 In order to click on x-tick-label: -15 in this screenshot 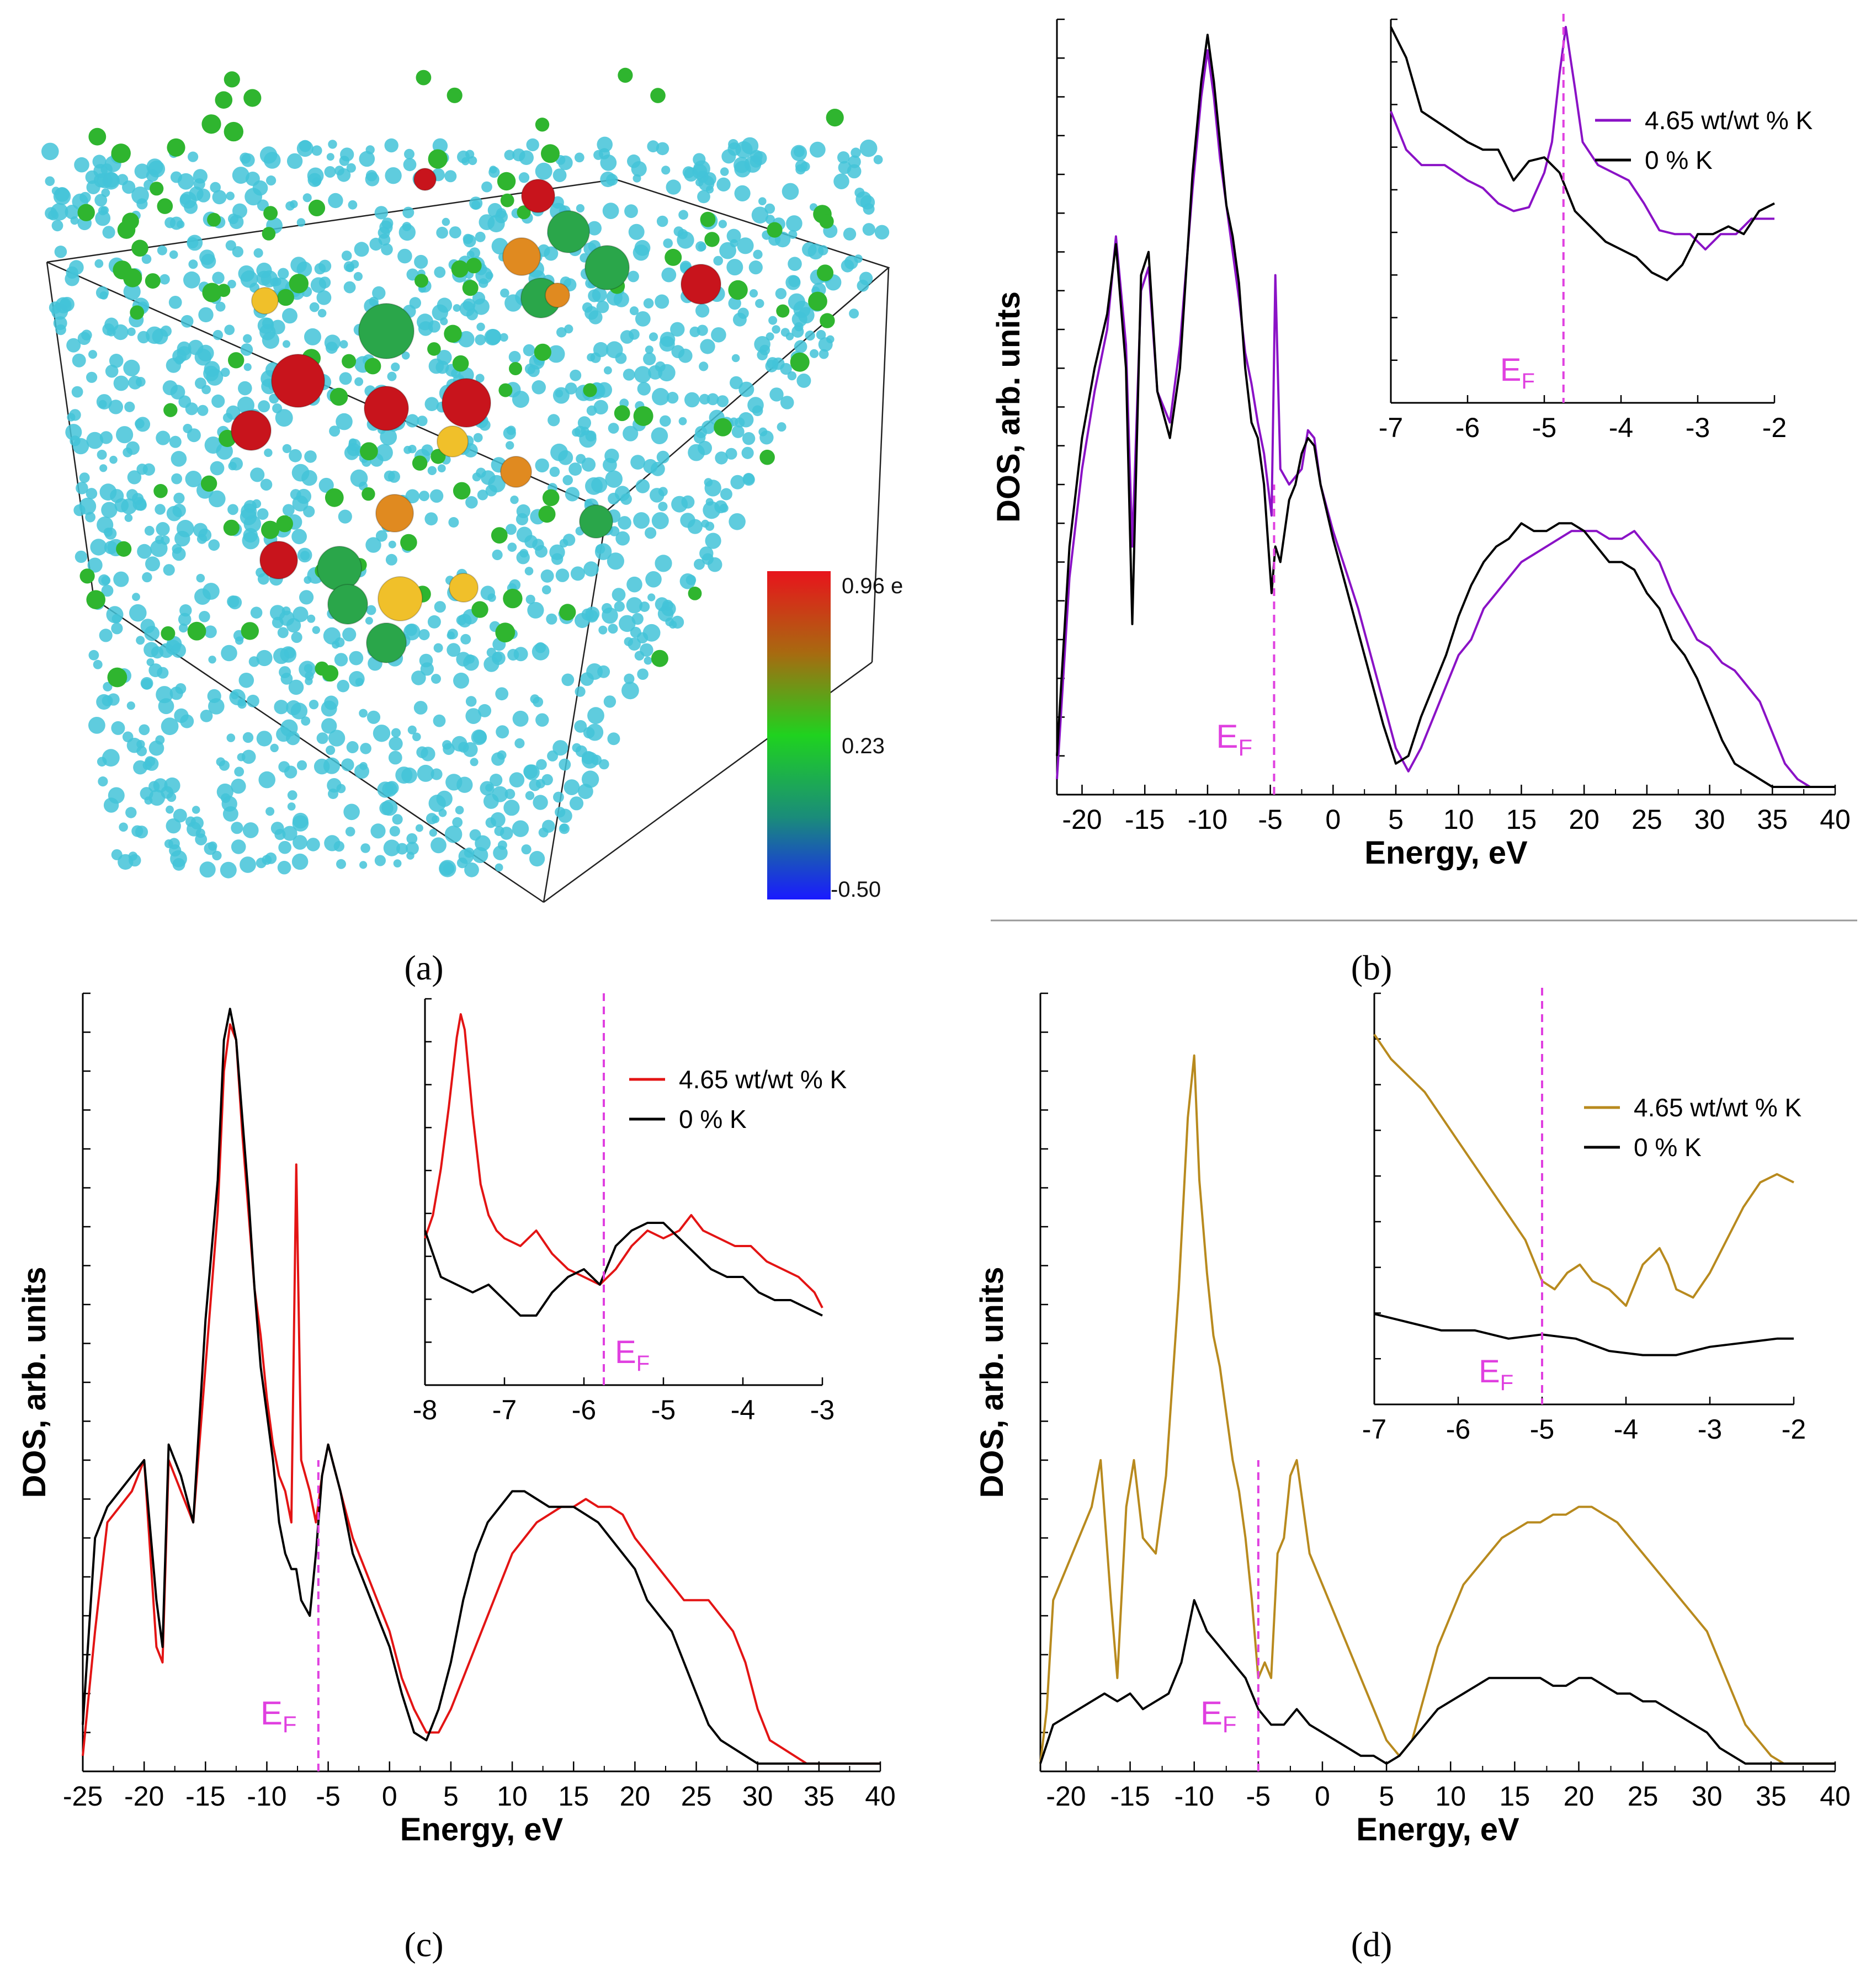, I will do `click(205, 1796)`.